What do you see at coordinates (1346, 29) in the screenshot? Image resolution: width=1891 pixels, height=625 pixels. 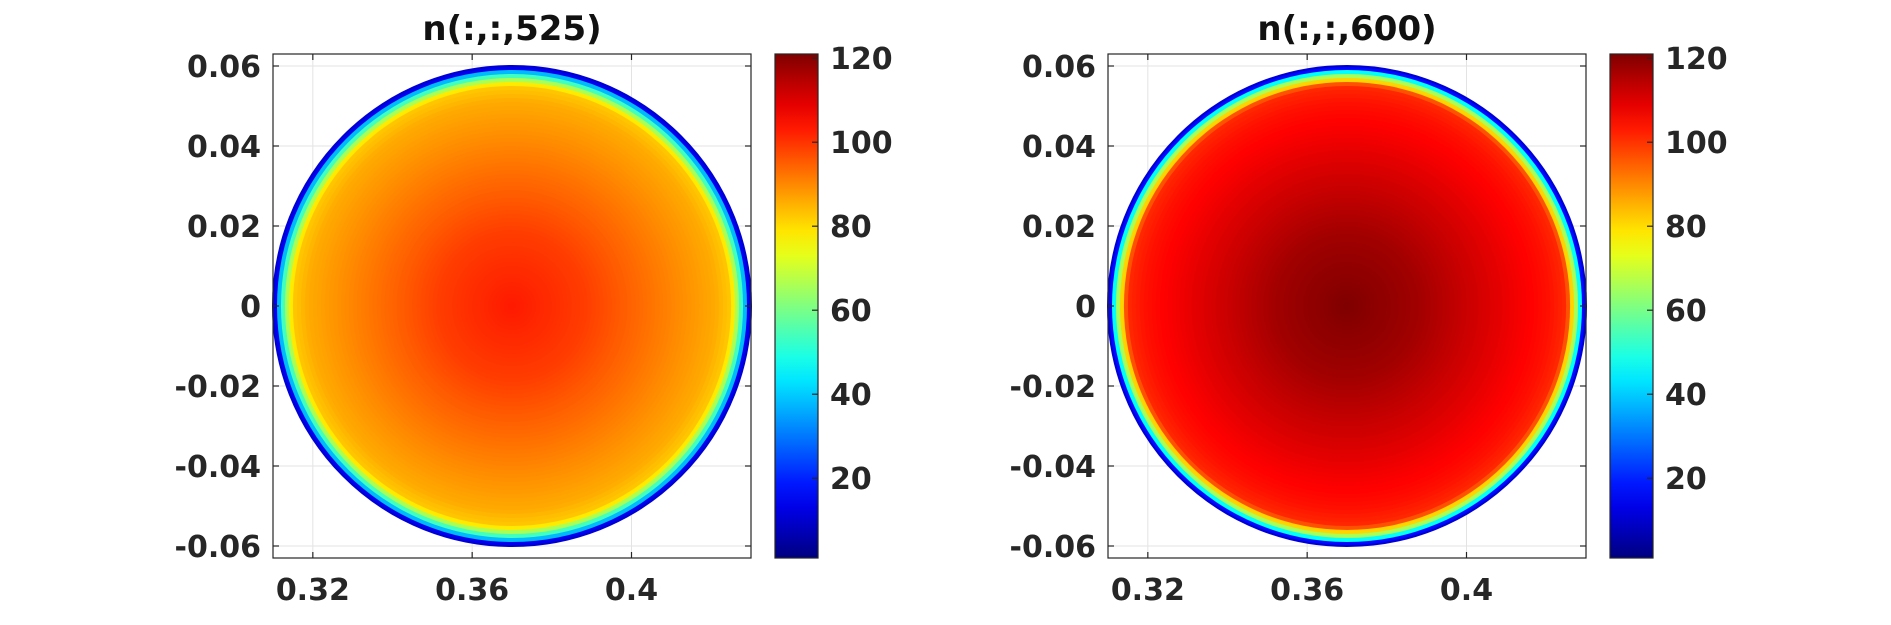 I see `chart-title: n(:,:,600)` at bounding box center [1346, 29].